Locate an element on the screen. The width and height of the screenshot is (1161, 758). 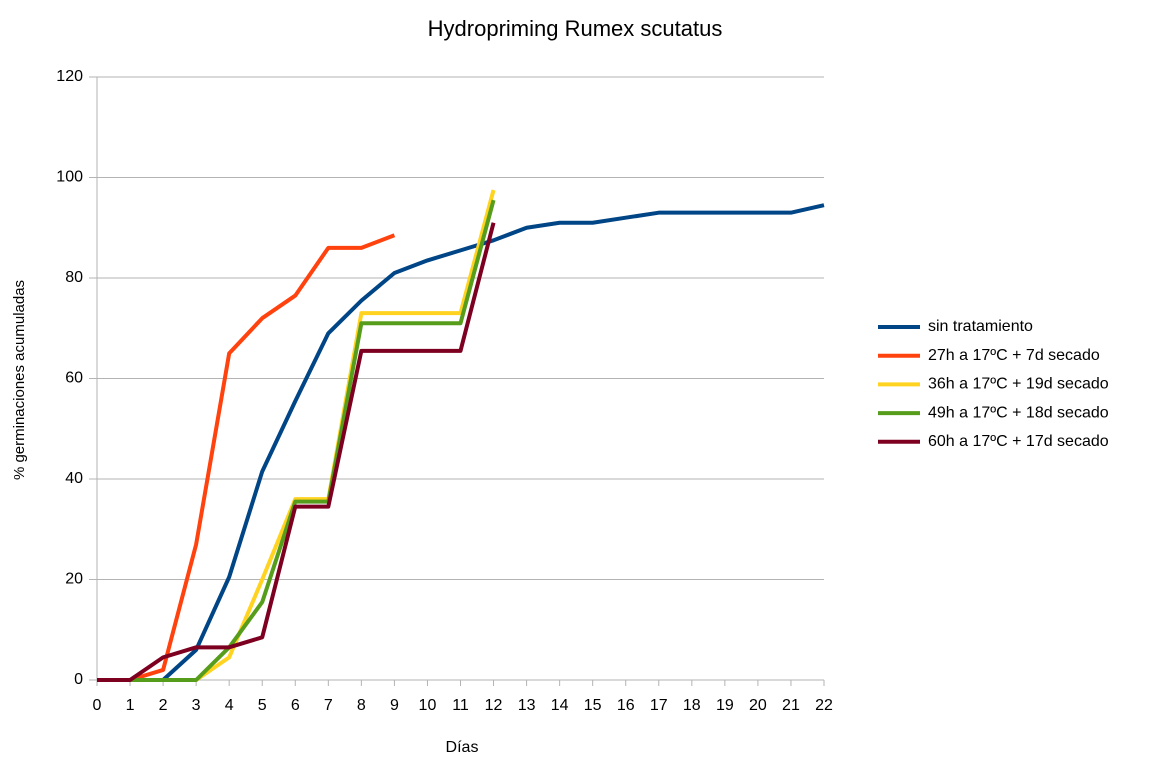
legend-label: sin tratamiento is located at coordinates (980, 326).